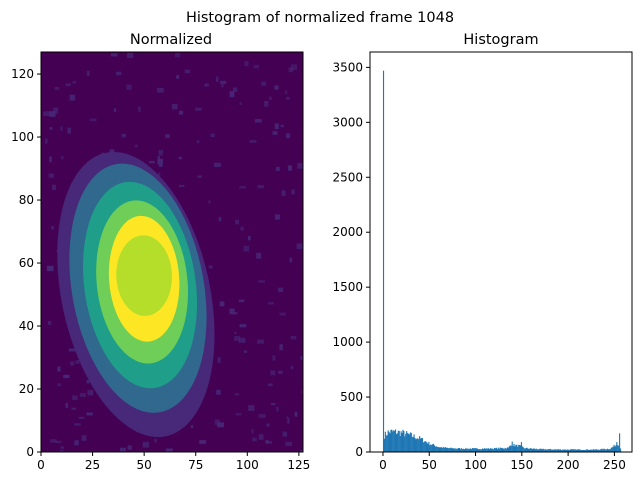 The height and width of the screenshot is (480, 640). I want to click on y-tick-label: 120, so click(22, 74).